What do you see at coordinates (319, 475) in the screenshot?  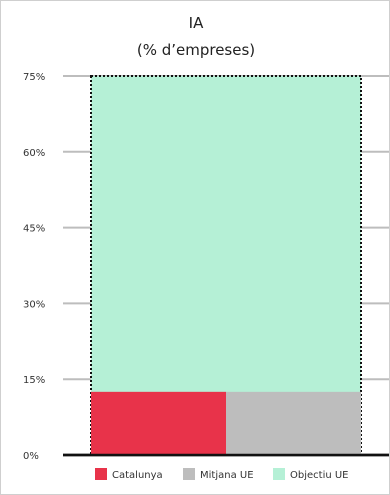 I see `legend-label: Objectiu UE` at bounding box center [319, 475].